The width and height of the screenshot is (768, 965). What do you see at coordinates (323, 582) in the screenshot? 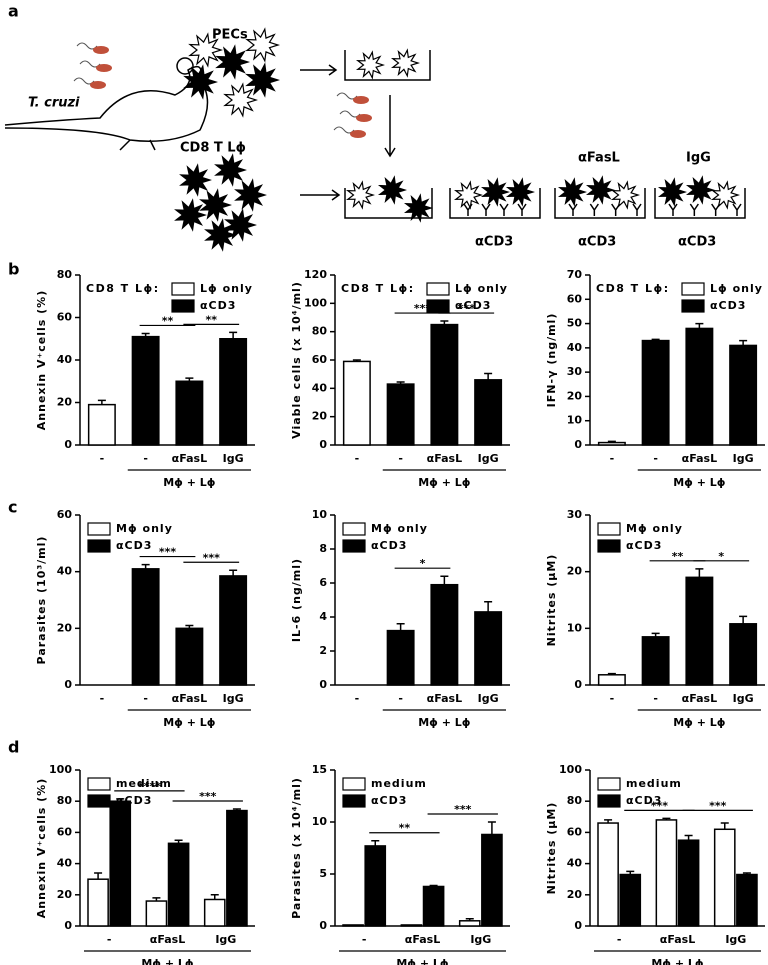
I see `y-tick-label: 6` at bounding box center [323, 582].